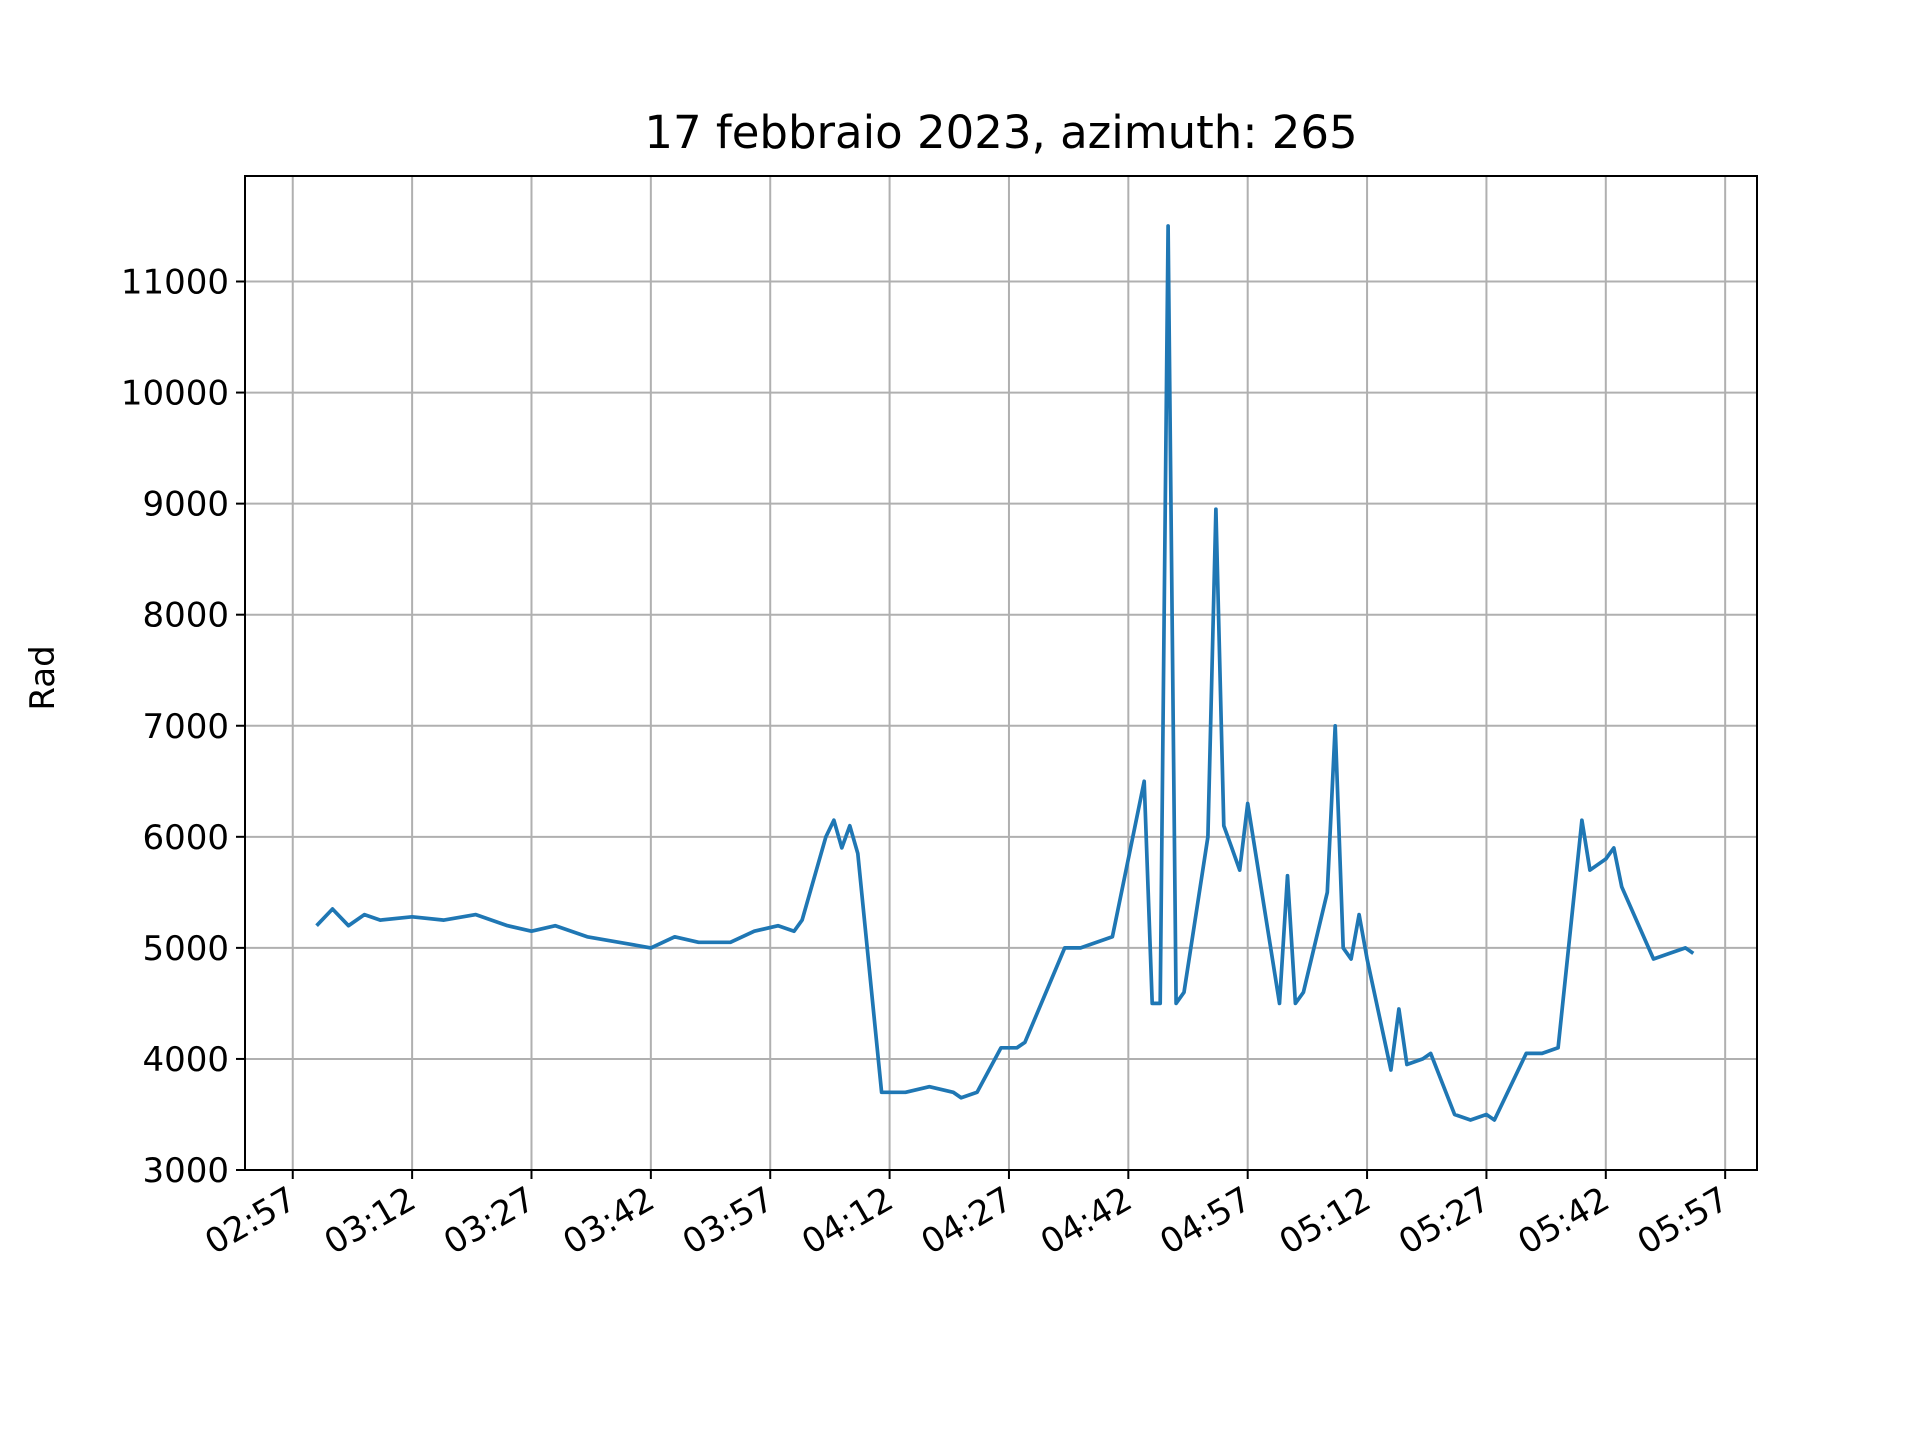 The width and height of the screenshot is (1920, 1440). I want to click on y-axis-label: Rad, so click(43, 677).